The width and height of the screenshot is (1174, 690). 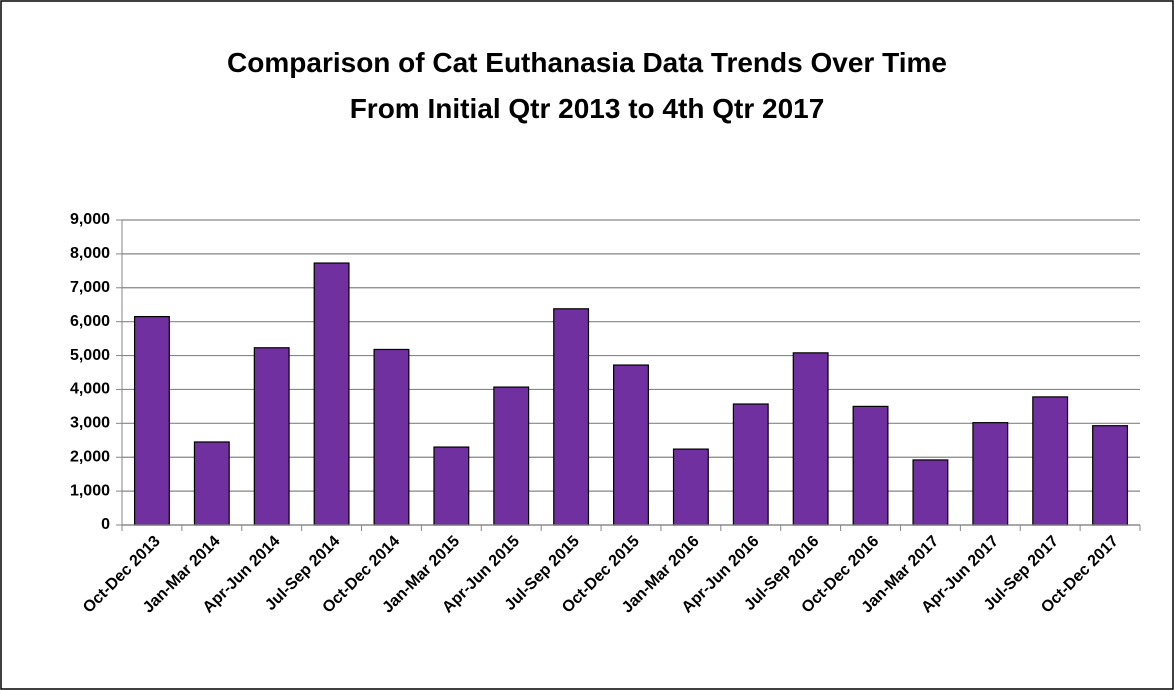 What do you see at coordinates (90, 321) in the screenshot?
I see `y-tick-label: 6,000` at bounding box center [90, 321].